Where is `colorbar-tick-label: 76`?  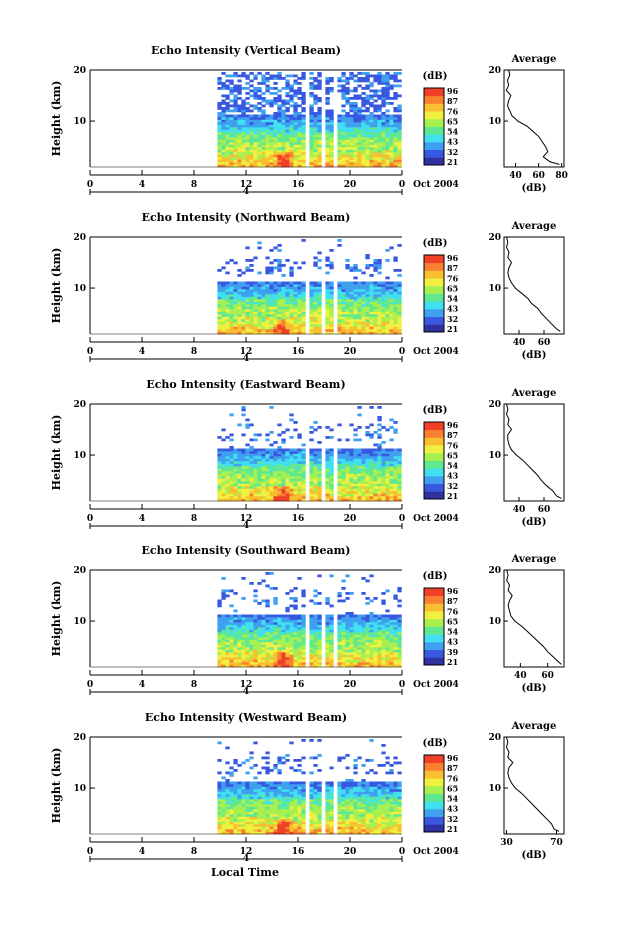 colorbar-tick-label: 76 is located at coordinates (453, 278).